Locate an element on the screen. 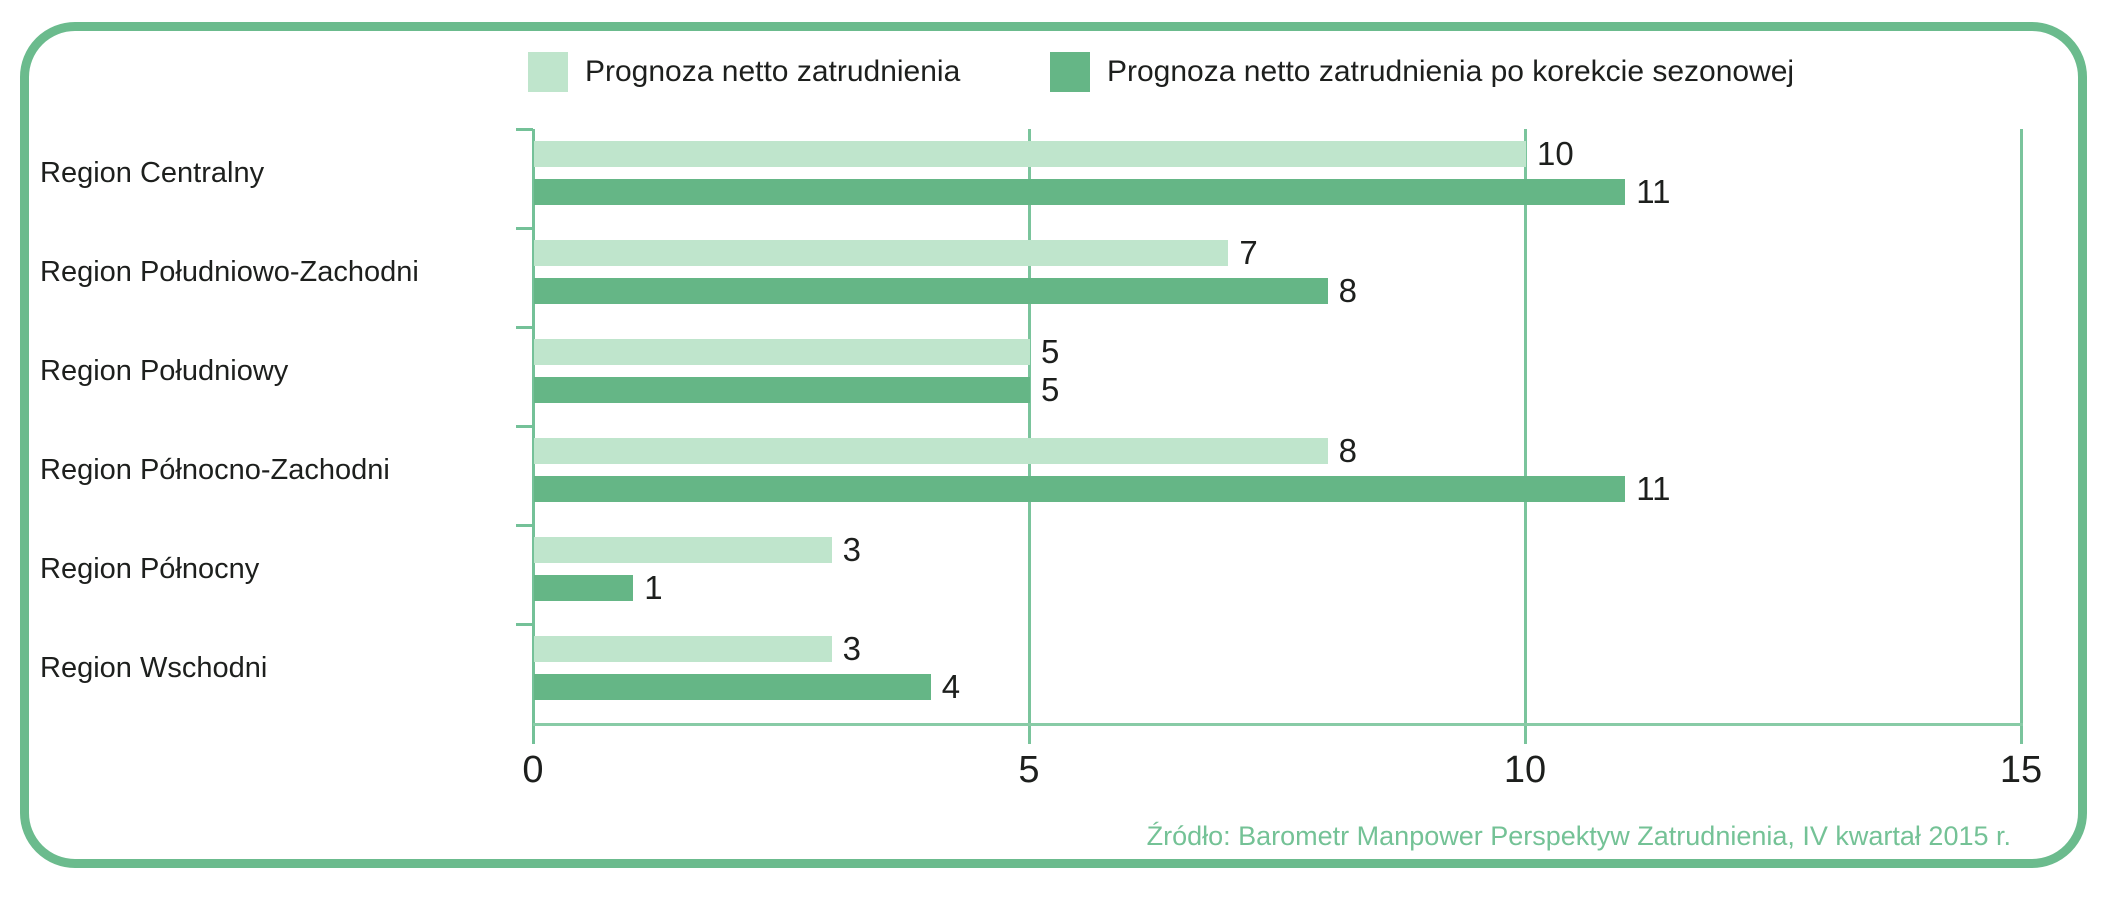 The image size is (2106, 897). legend-label-net-forecast: Prognoza netto zatrudnienia is located at coordinates (773, 71).